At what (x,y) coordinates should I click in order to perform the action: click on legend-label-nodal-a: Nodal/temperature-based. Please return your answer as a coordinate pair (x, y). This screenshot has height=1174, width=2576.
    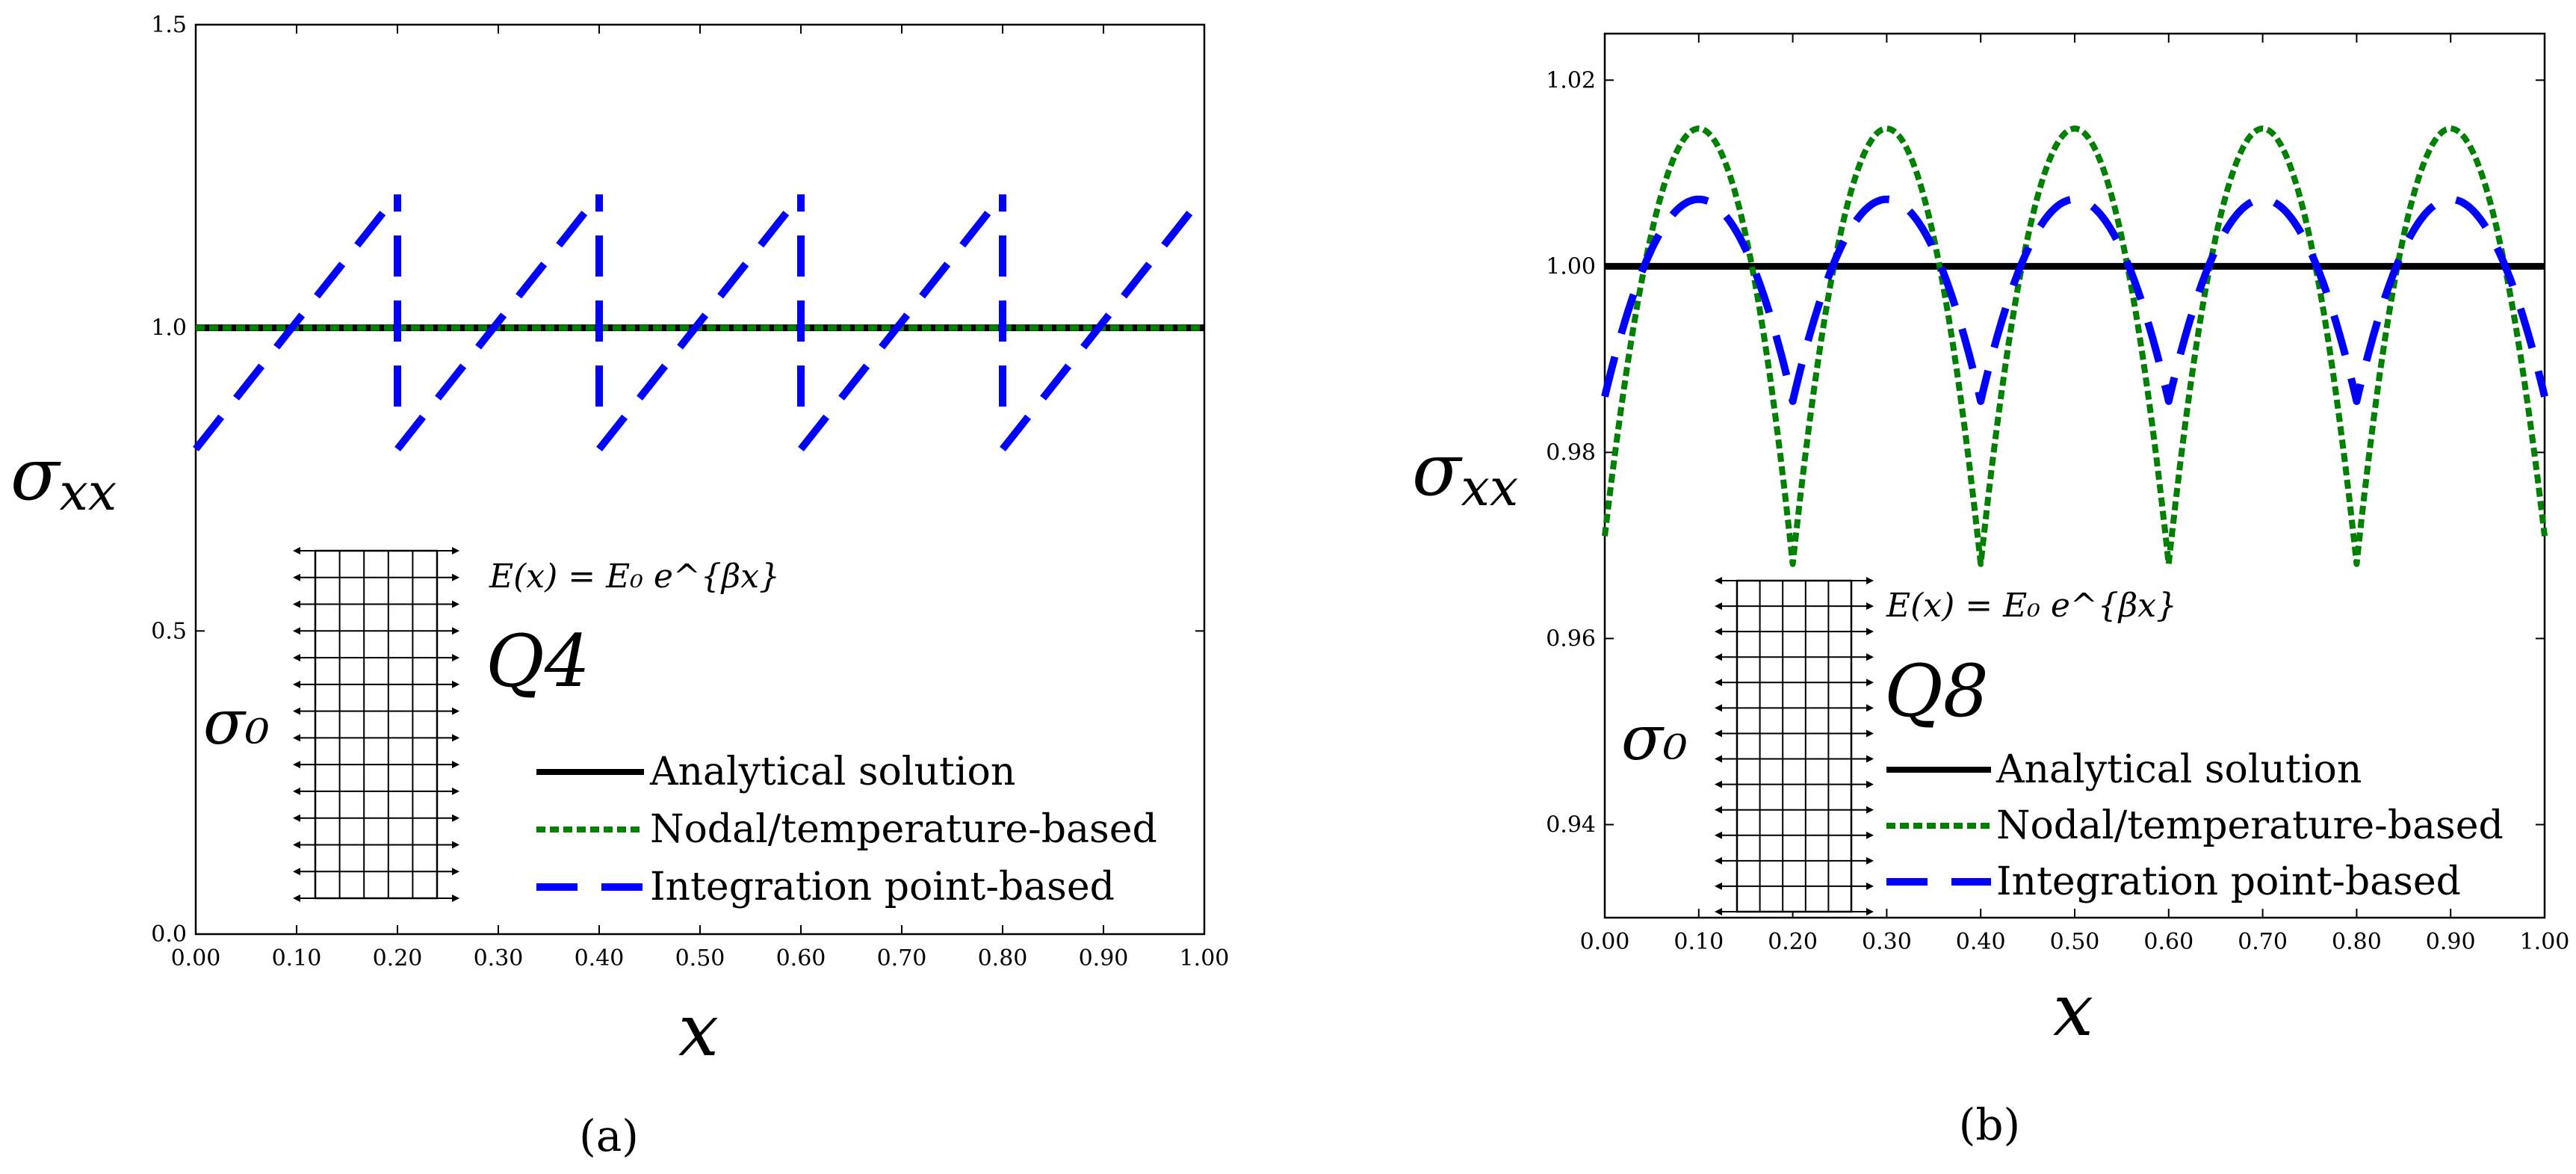
    Looking at the image, I should click on (903, 829).